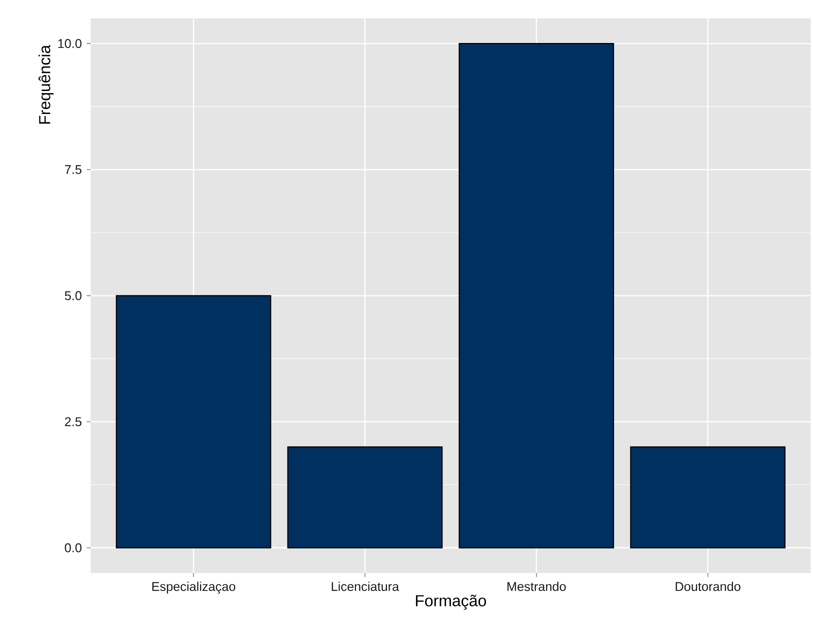 This screenshot has width=813, height=633. Describe the element at coordinates (537, 587) in the screenshot. I see `x-tick-label: Mestrando` at that location.